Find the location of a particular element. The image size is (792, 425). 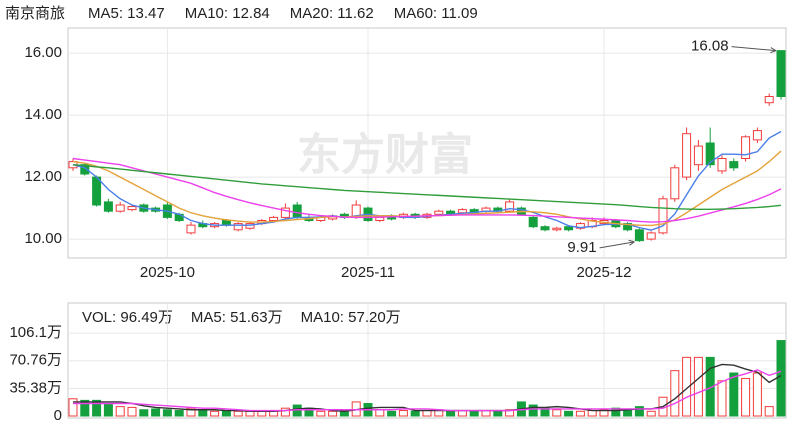

y-tick-label: 70.76万 is located at coordinates (35, 360).